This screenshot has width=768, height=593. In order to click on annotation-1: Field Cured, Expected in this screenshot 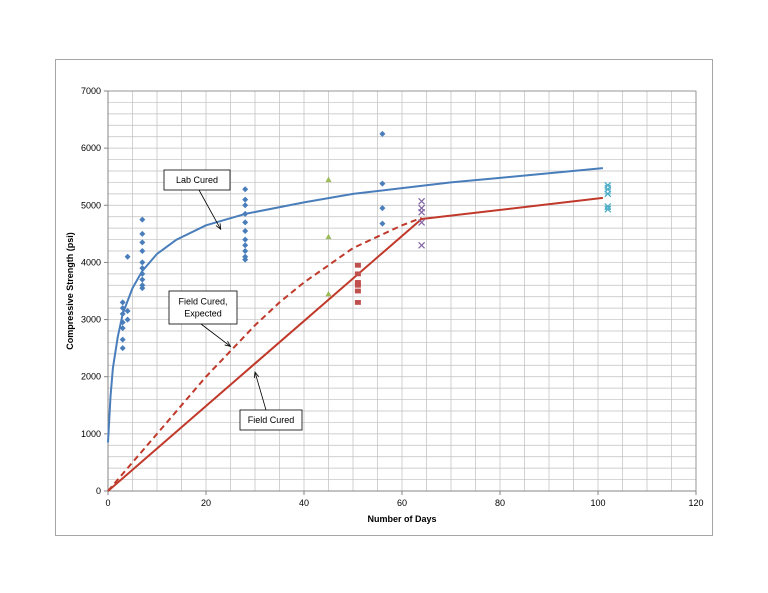, I will do `click(203, 319)`.